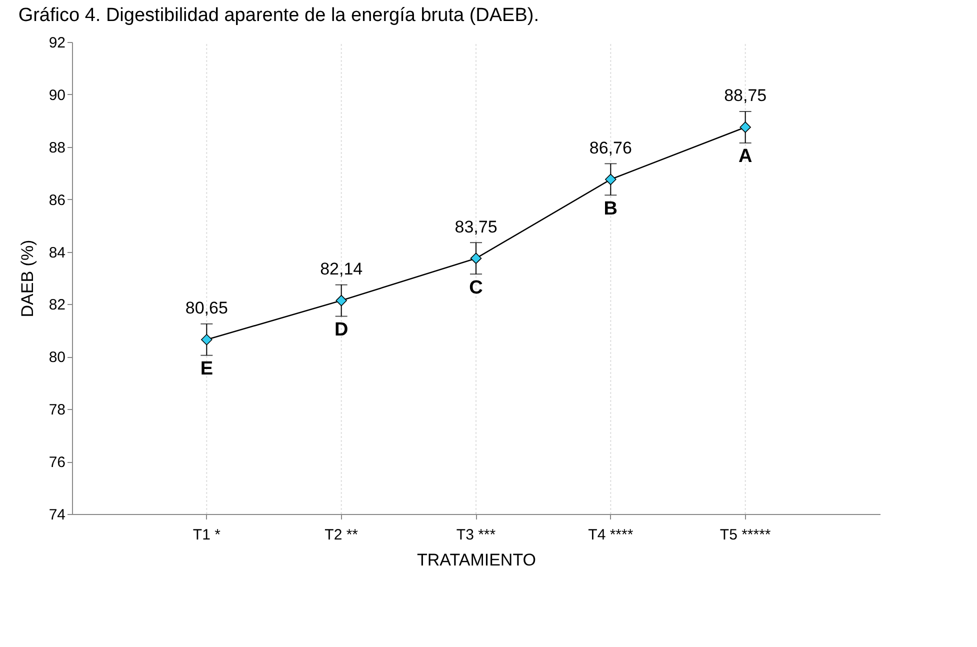 Image resolution: width=977 pixels, height=647 pixels. Describe the element at coordinates (57, 305) in the screenshot. I see `y-tick-label: 82` at that location.